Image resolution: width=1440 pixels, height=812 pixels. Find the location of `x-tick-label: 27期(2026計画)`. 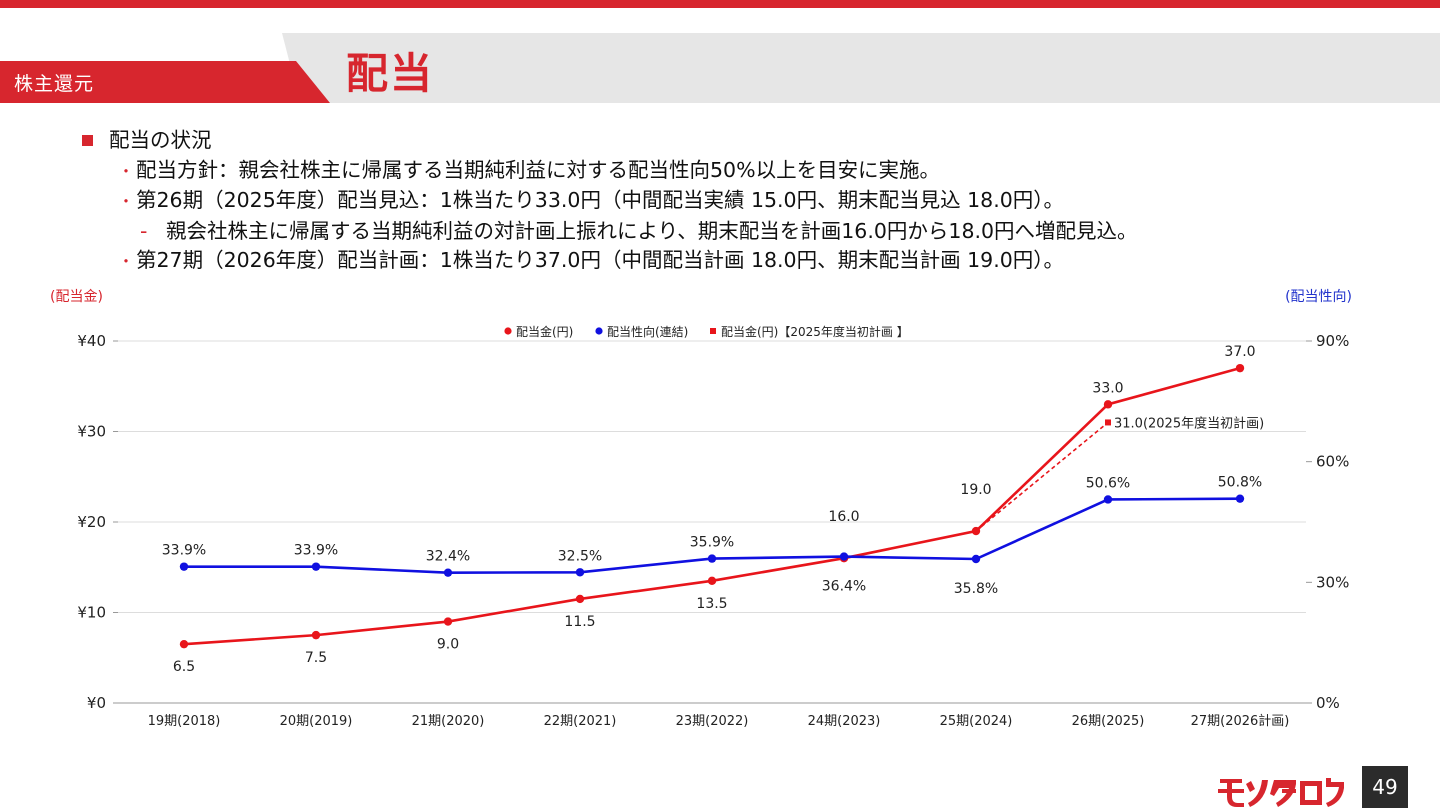

x-tick-label: 27期(2026計画) is located at coordinates (1240, 721).